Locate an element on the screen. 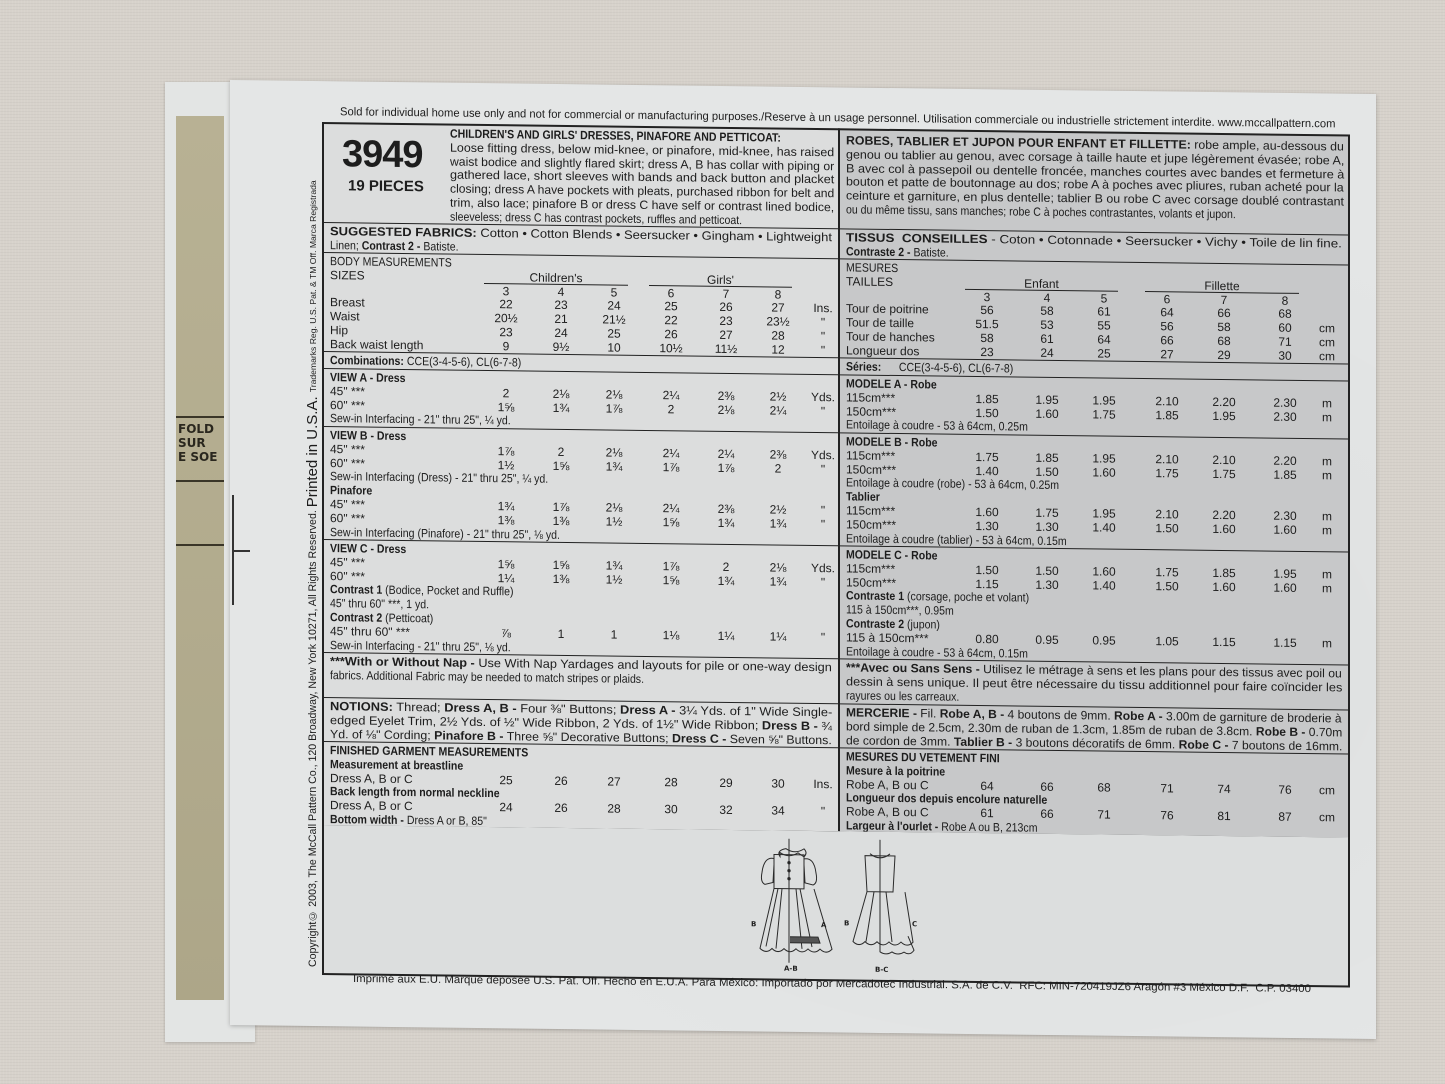 The height and width of the screenshot is (1084, 1445). cell-value: 74 is located at coordinates (1224, 788).